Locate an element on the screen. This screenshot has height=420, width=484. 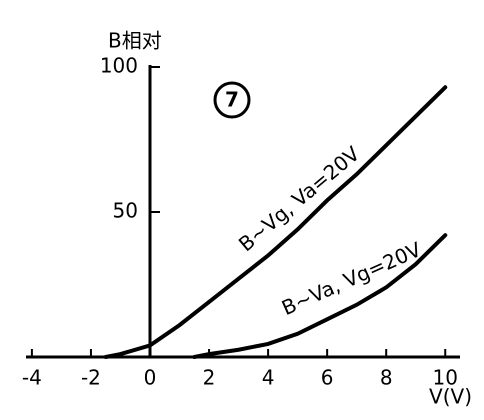
x-axis-label: V(V) is located at coordinates (450, 397).